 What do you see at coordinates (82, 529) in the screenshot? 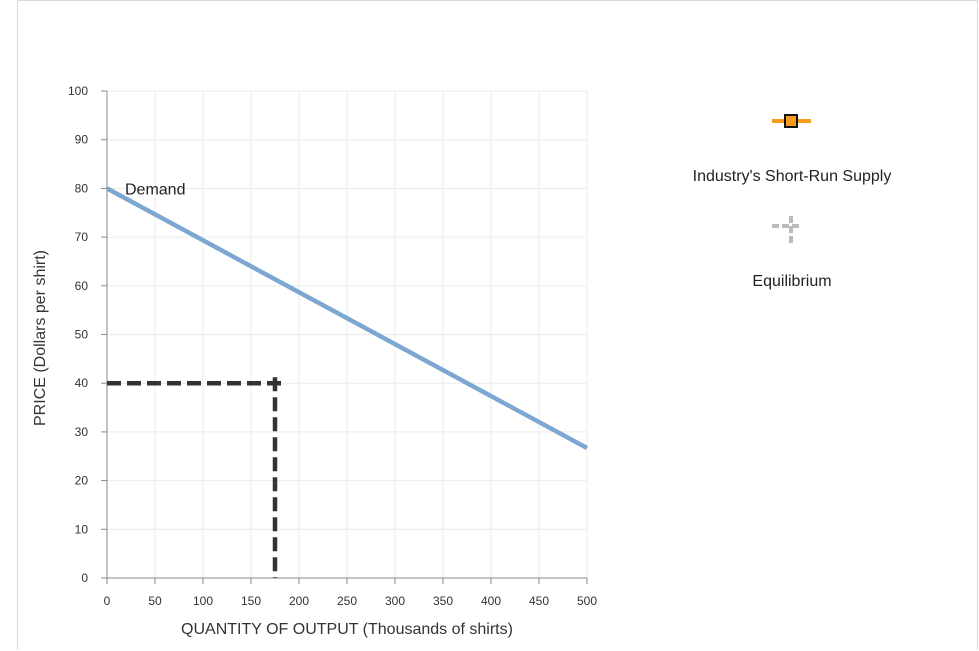
I see `y-tick-label: 10` at bounding box center [82, 529].